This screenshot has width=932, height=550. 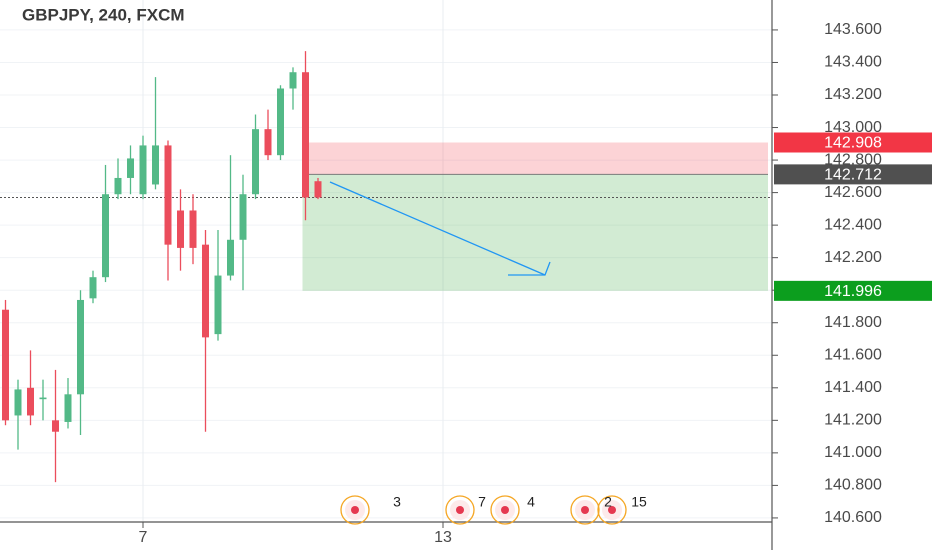 What do you see at coordinates (535, 158) in the screenshot?
I see `stop-zone` at bounding box center [535, 158].